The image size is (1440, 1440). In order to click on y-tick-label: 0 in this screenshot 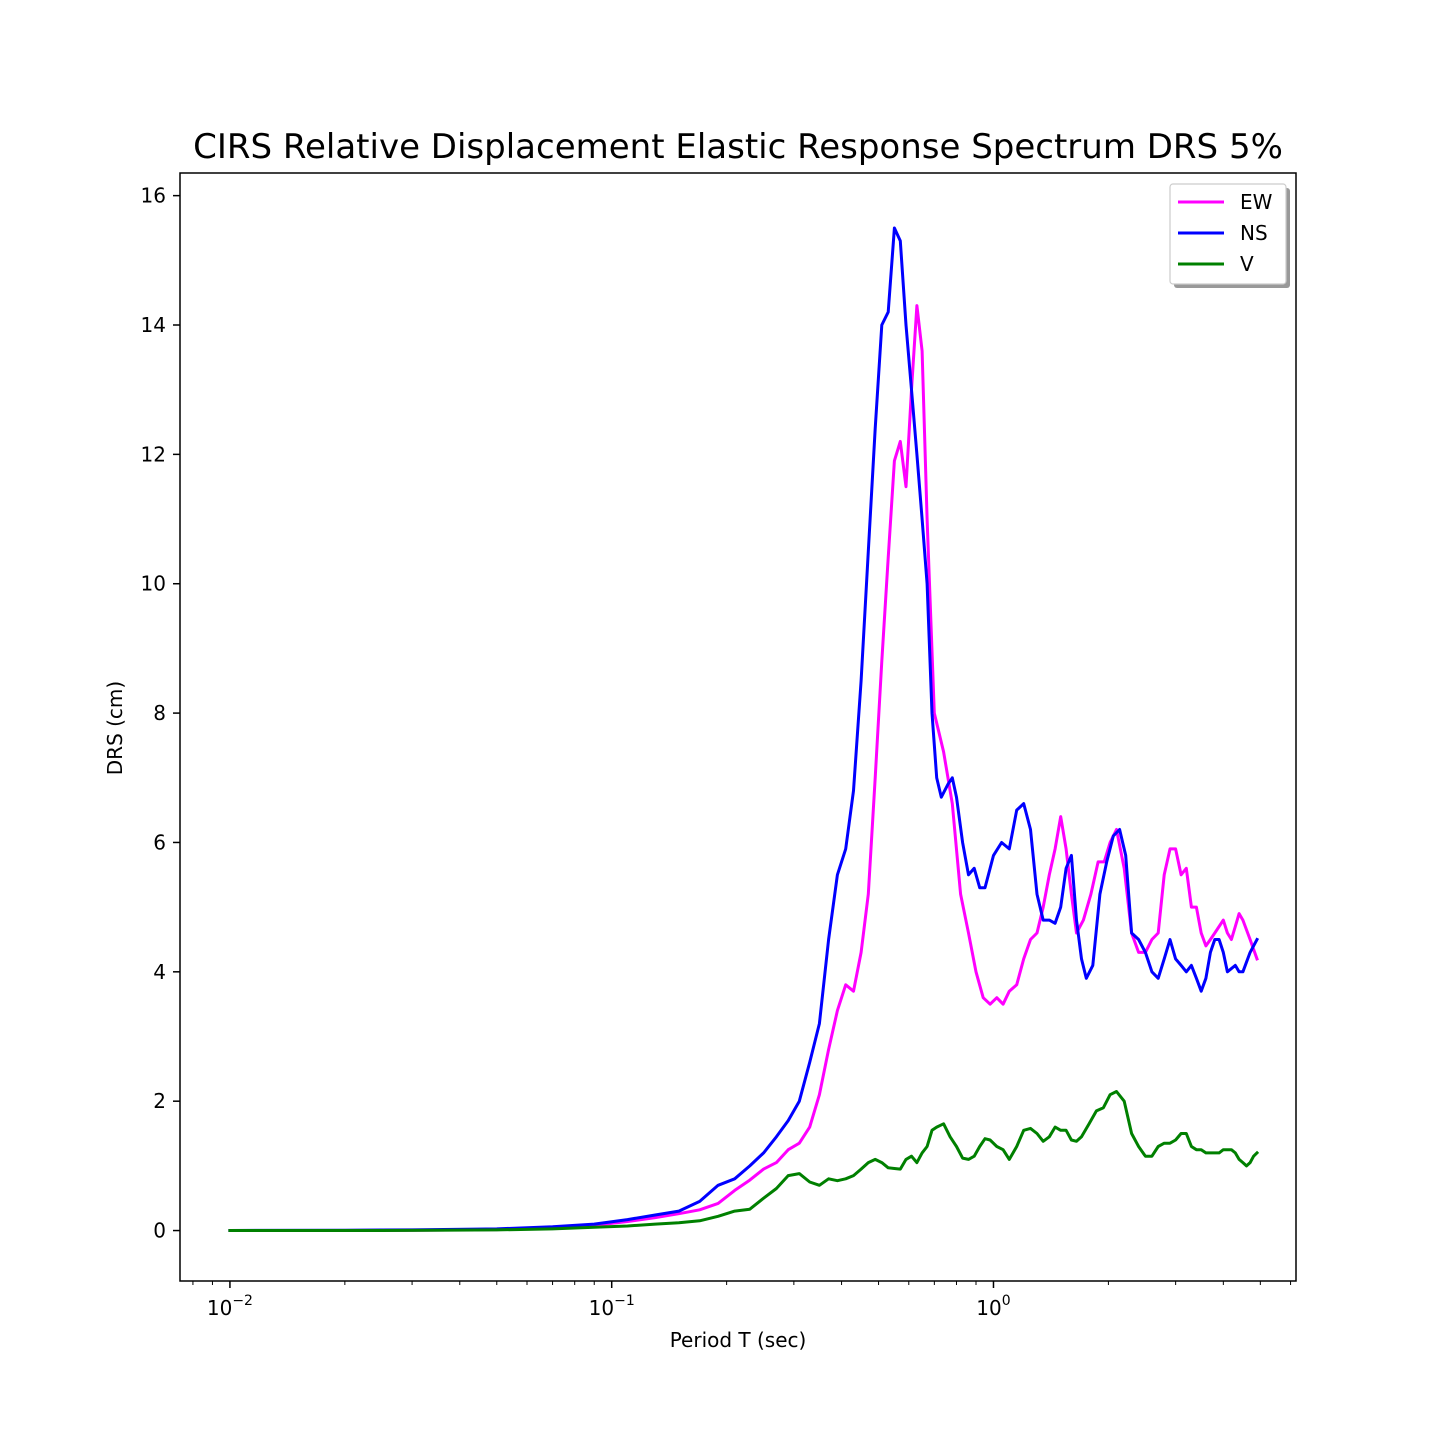, I will do `click(159, 1231)`.